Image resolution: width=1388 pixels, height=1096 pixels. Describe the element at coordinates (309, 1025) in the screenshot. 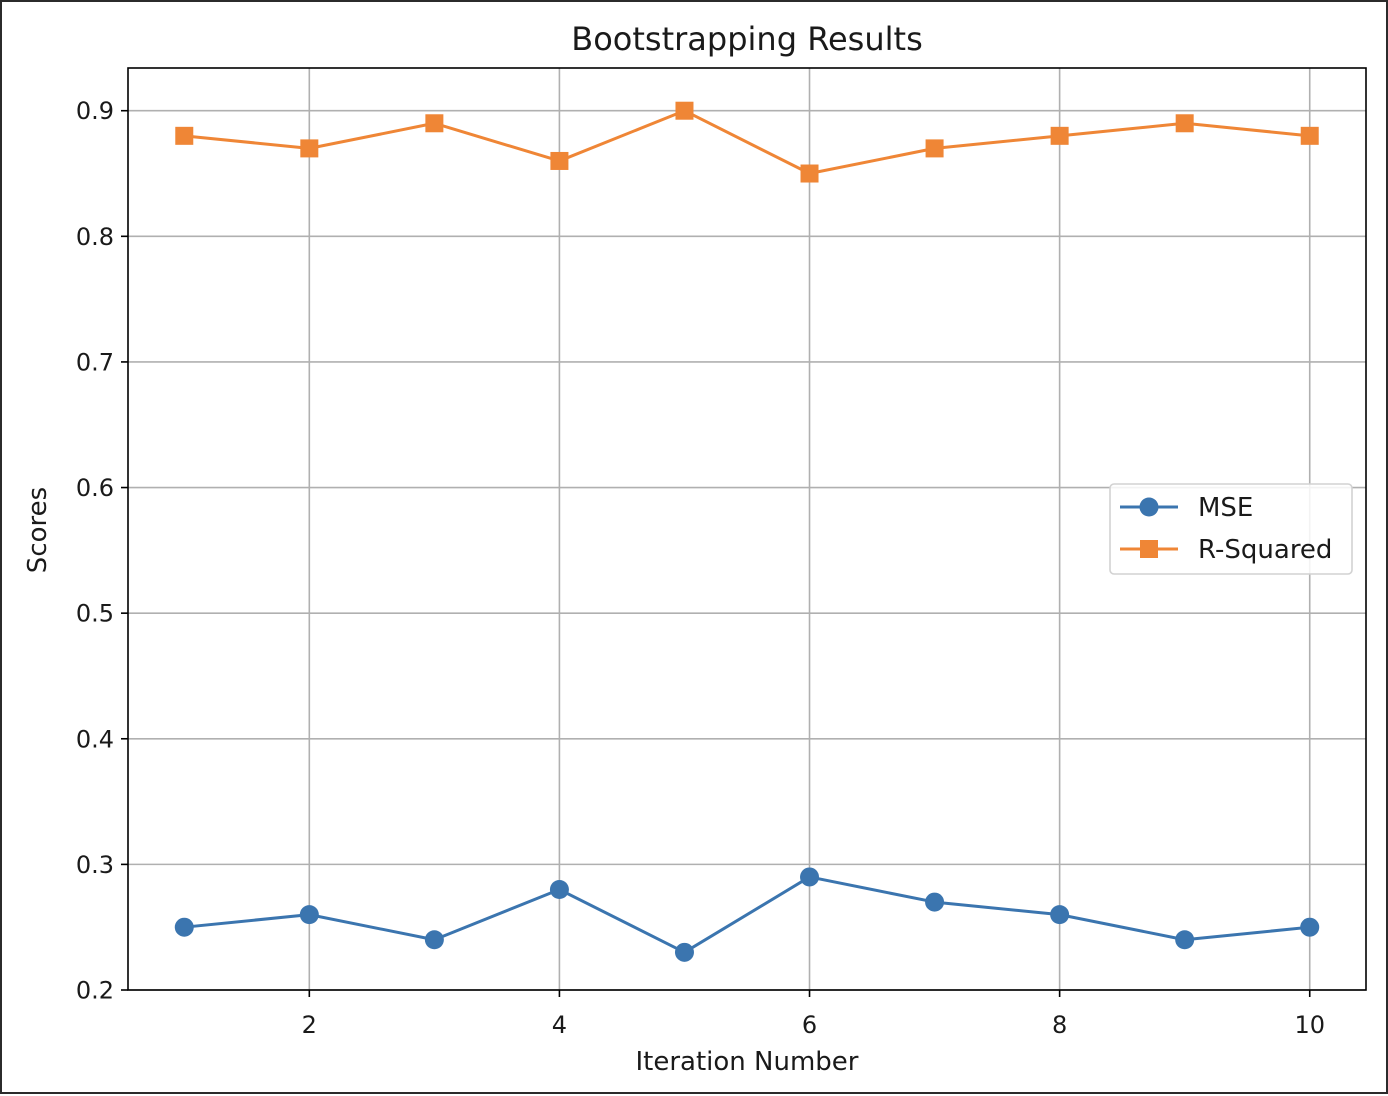

I see `x-tick-label: 2` at that location.